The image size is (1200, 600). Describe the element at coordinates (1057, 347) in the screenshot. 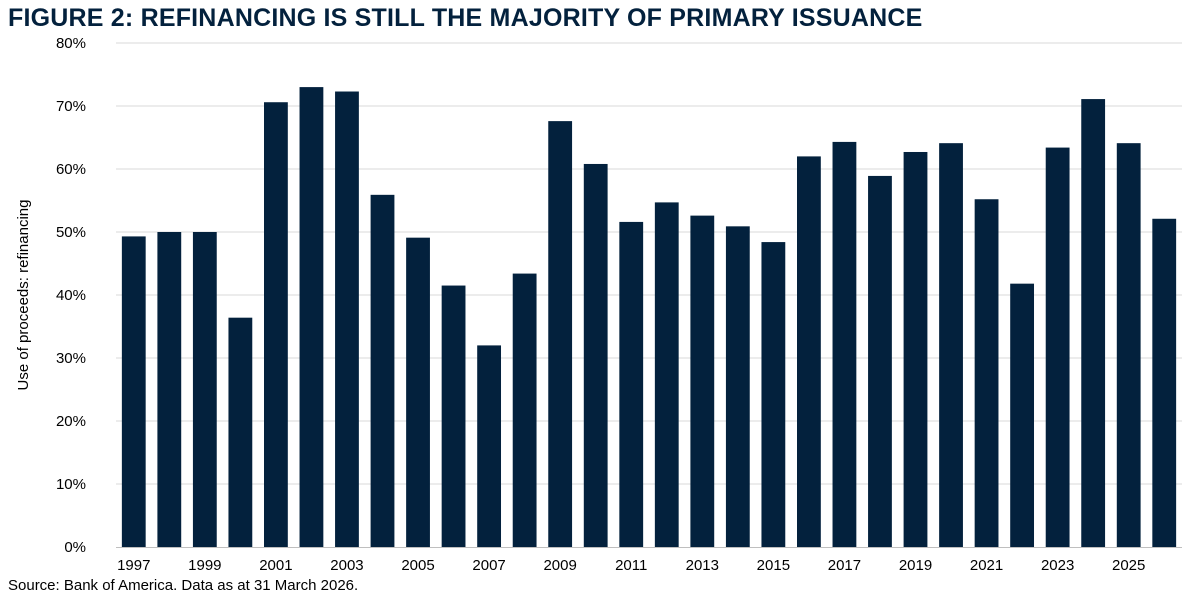

I see `bar-2023` at that location.